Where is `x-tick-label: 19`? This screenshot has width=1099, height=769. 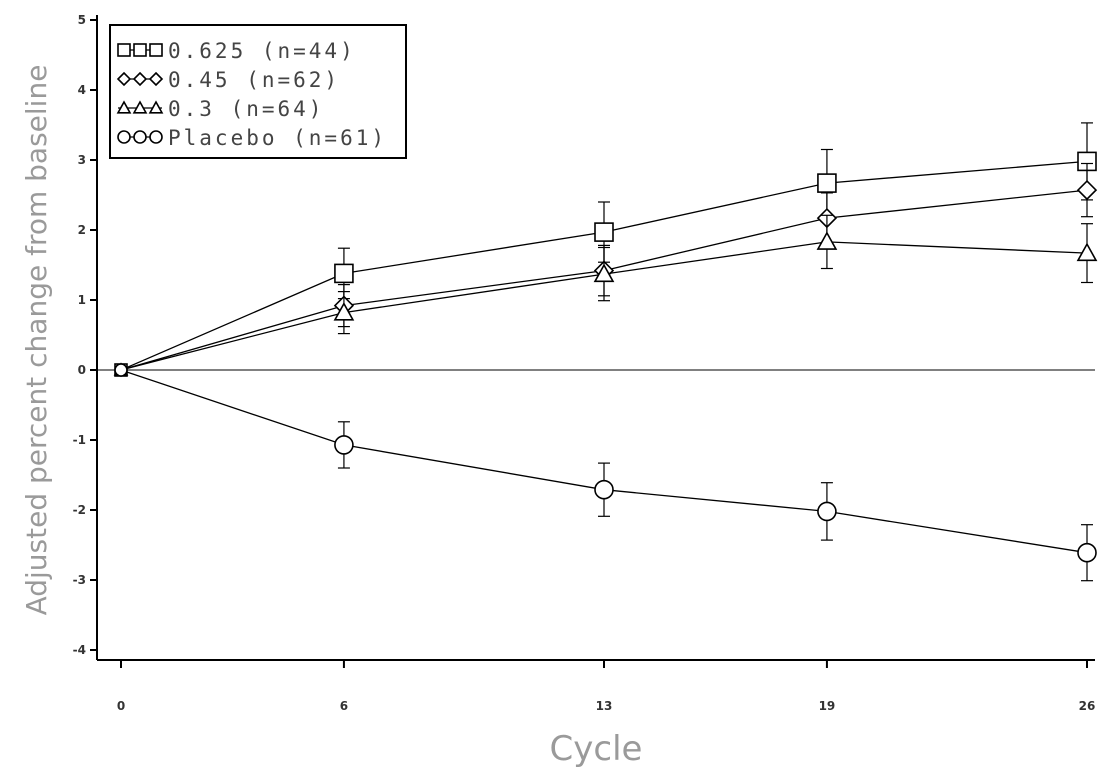
x-tick-label: 19 is located at coordinates (827, 706).